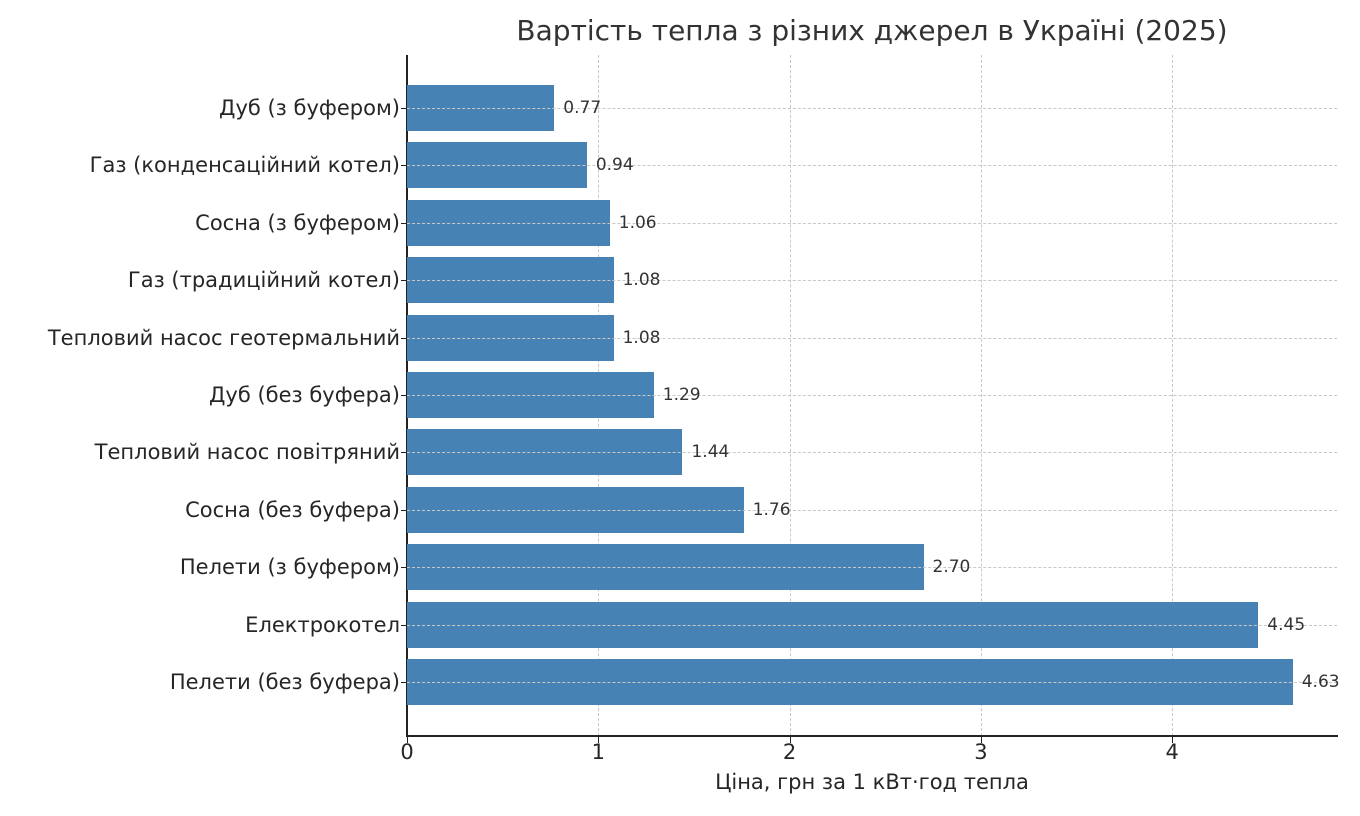 This screenshot has width=1360, height=816. Describe the element at coordinates (223, 337) in the screenshot. I see `y-category-label: Тепловий насос геотермальний` at that location.